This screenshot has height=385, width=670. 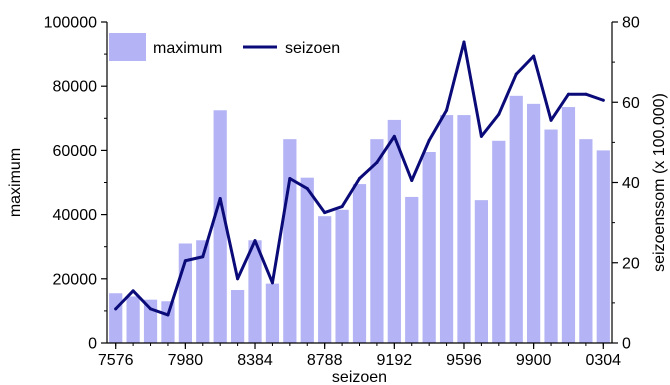 What do you see at coordinates (187, 48) in the screenshot?
I see `legend-label-maximum: maximum` at bounding box center [187, 48].